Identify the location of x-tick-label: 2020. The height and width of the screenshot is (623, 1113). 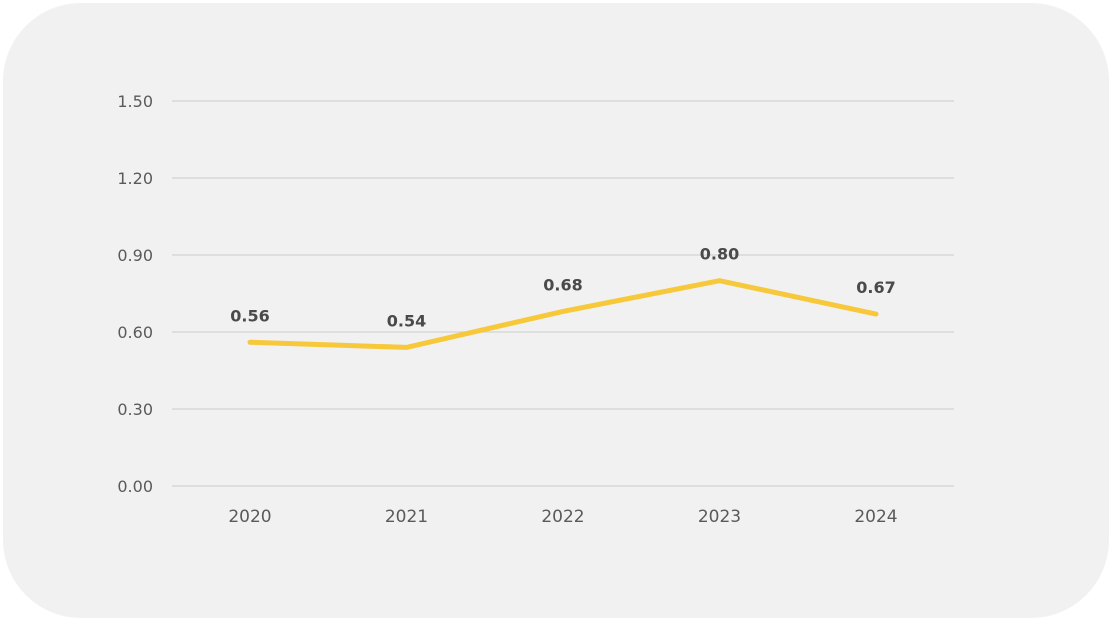
(249, 517).